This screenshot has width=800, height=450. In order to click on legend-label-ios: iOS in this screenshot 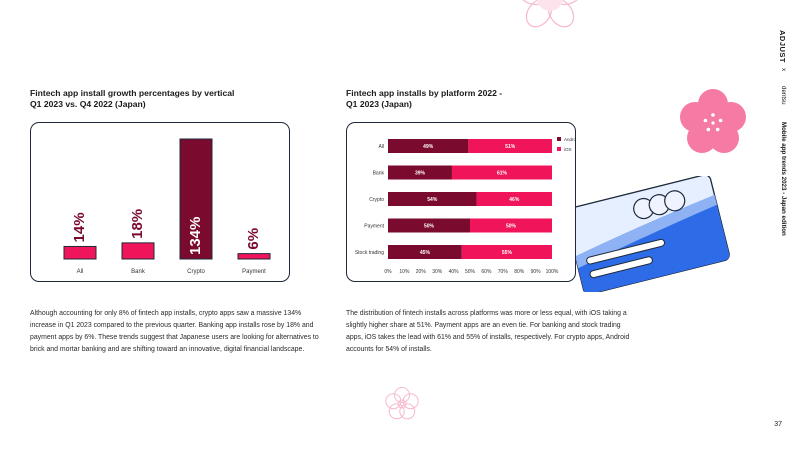, I will do `click(568, 149)`.